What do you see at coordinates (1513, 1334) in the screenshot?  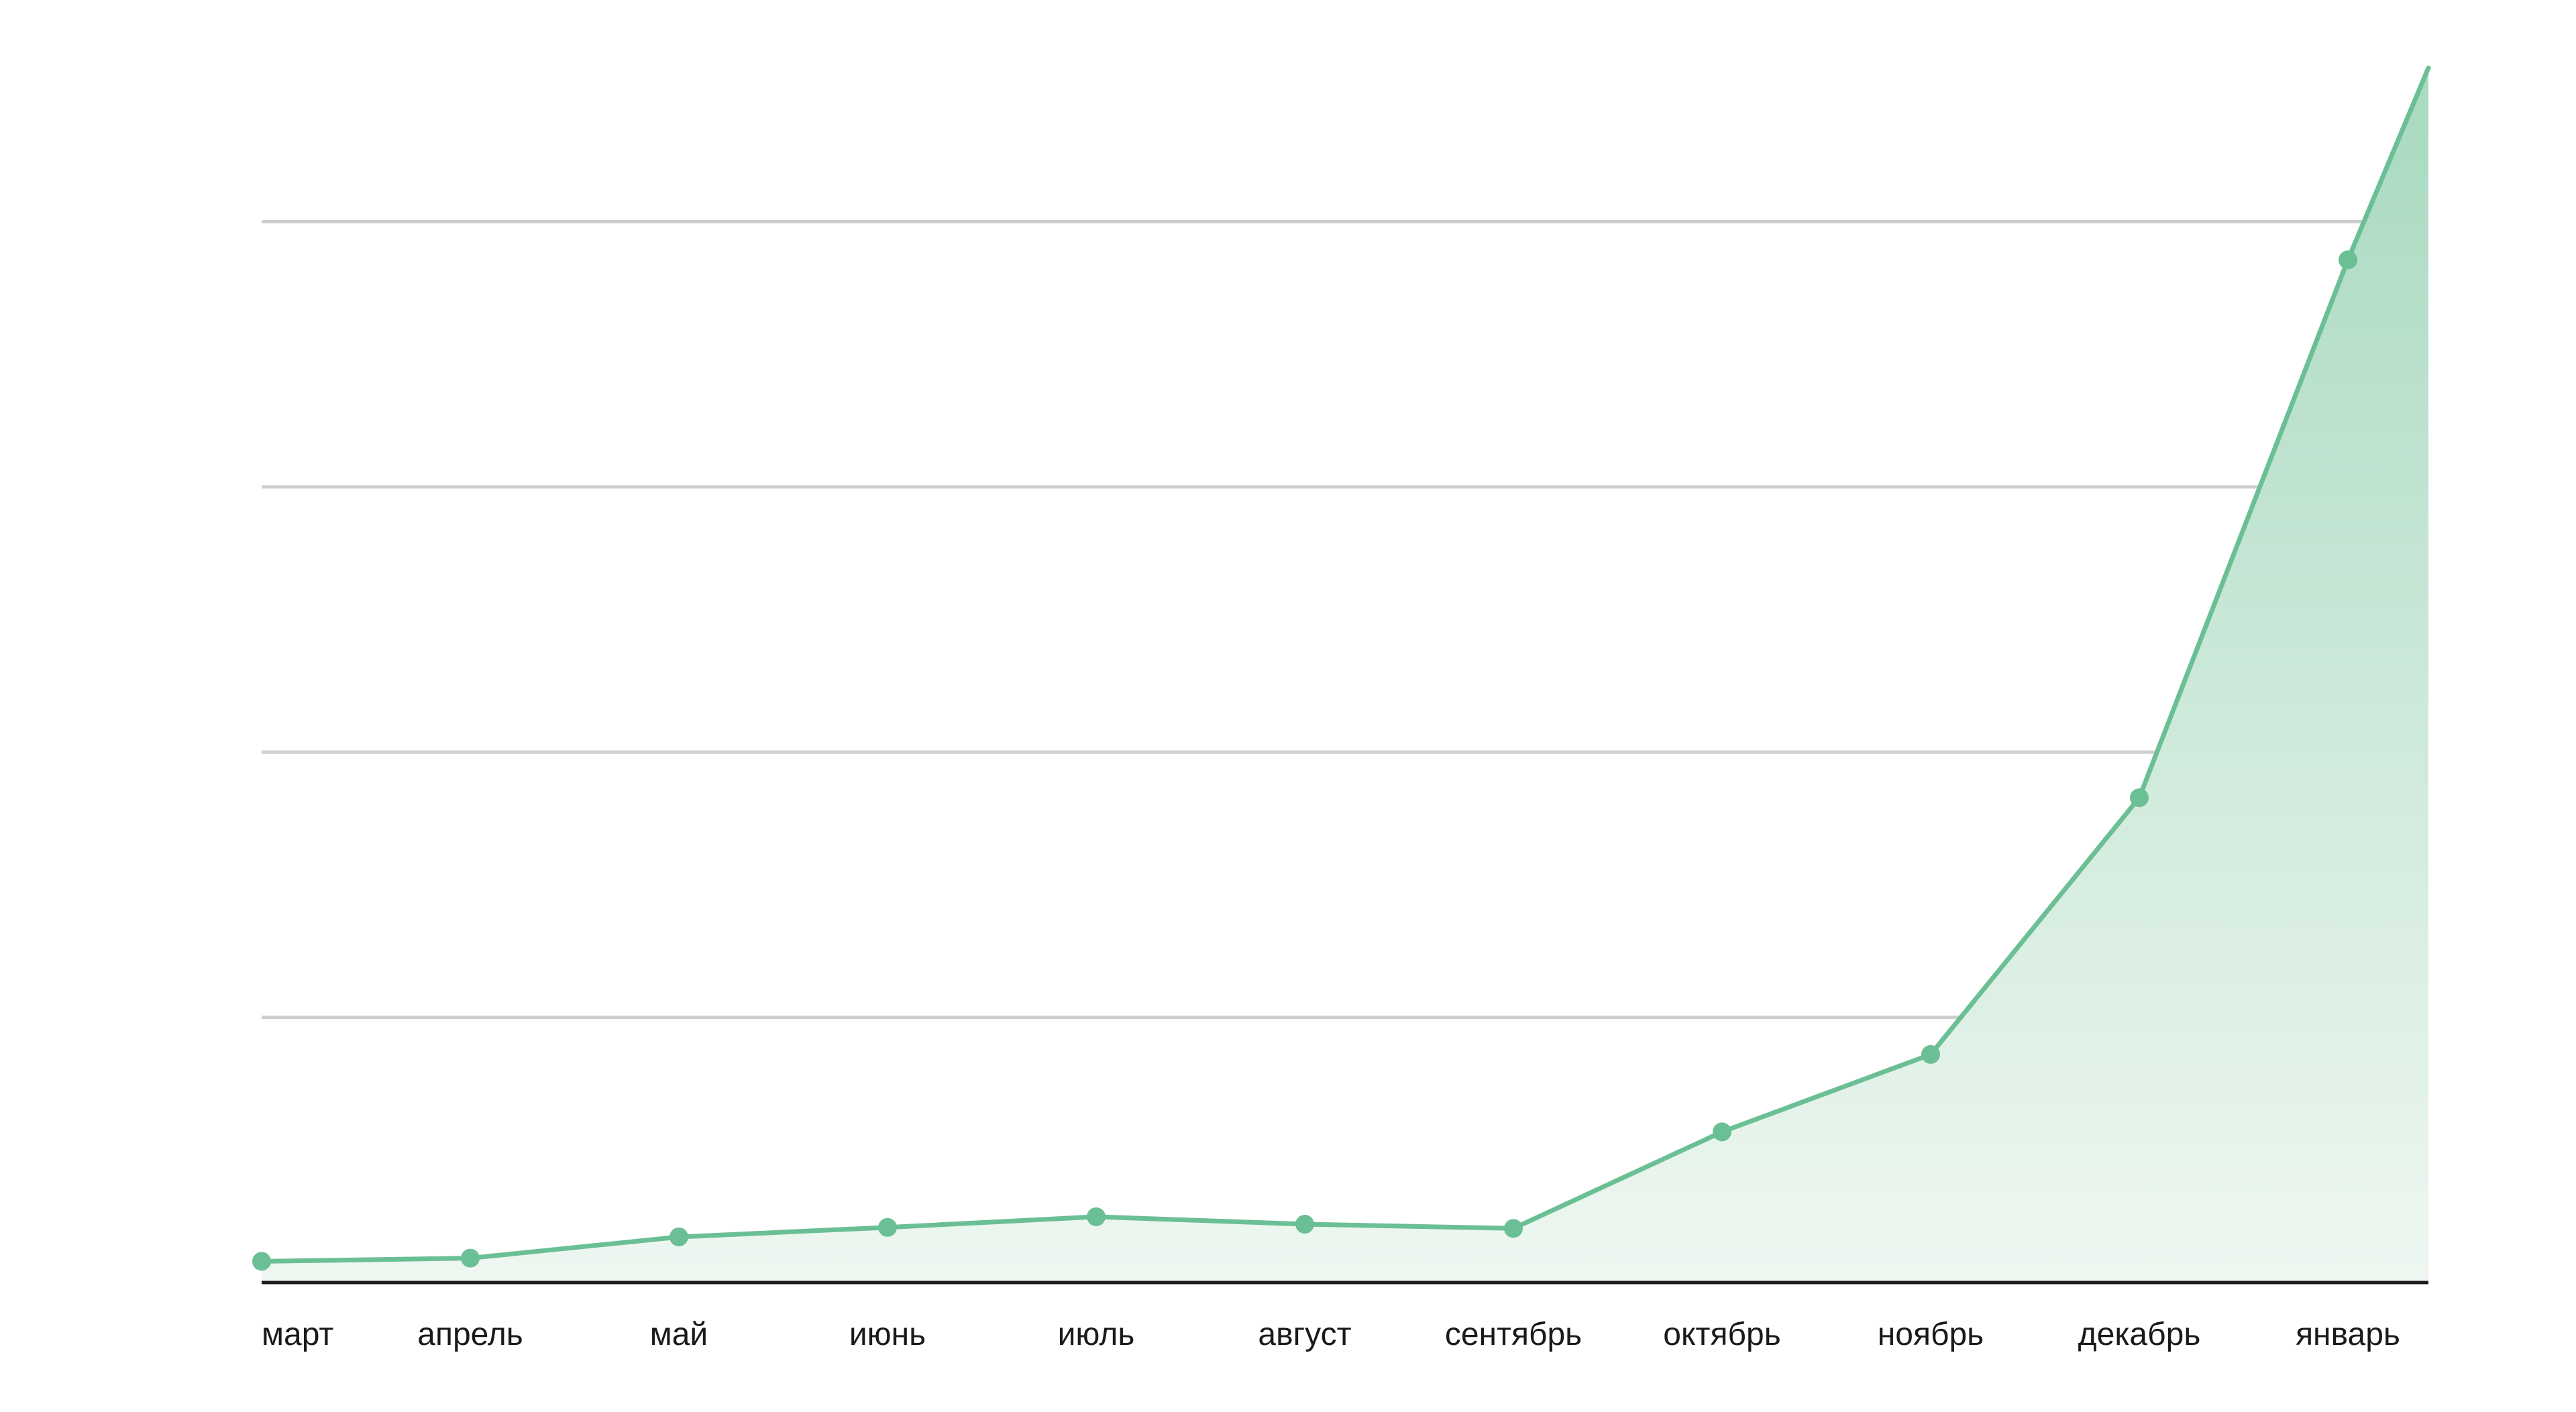 I see `x-tick-label-6: сентябрь` at bounding box center [1513, 1334].